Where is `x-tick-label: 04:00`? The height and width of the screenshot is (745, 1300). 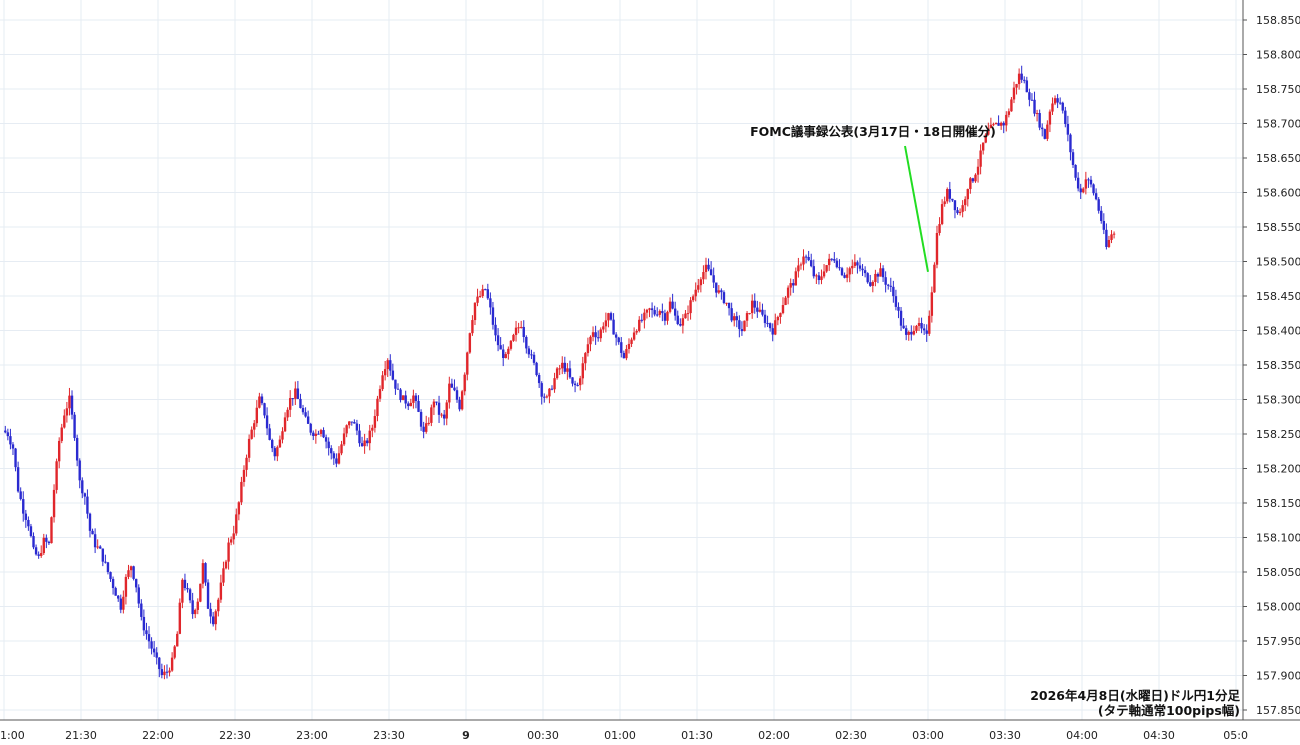 x-tick-label: 04:00 is located at coordinates (1082, 735).